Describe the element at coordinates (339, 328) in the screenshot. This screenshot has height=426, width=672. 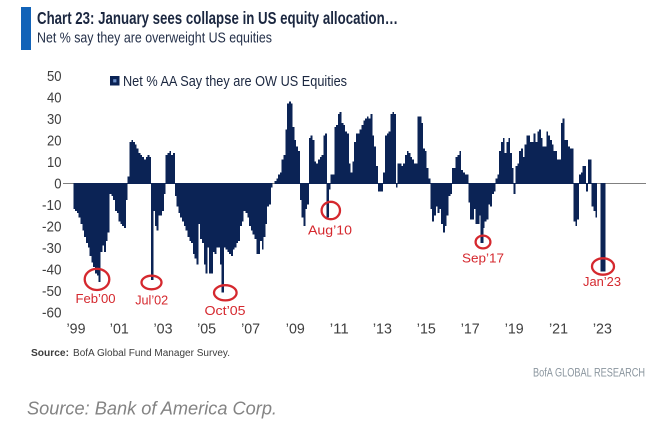
I see `svg-text: ’11` at that location.